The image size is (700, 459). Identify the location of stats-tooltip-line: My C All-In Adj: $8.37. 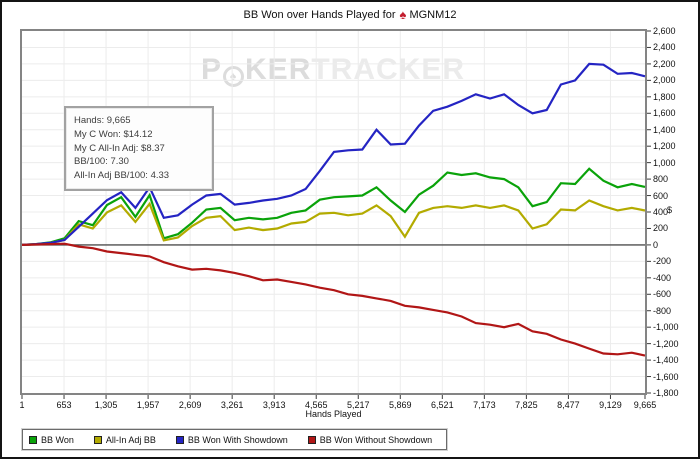
(119, 148).